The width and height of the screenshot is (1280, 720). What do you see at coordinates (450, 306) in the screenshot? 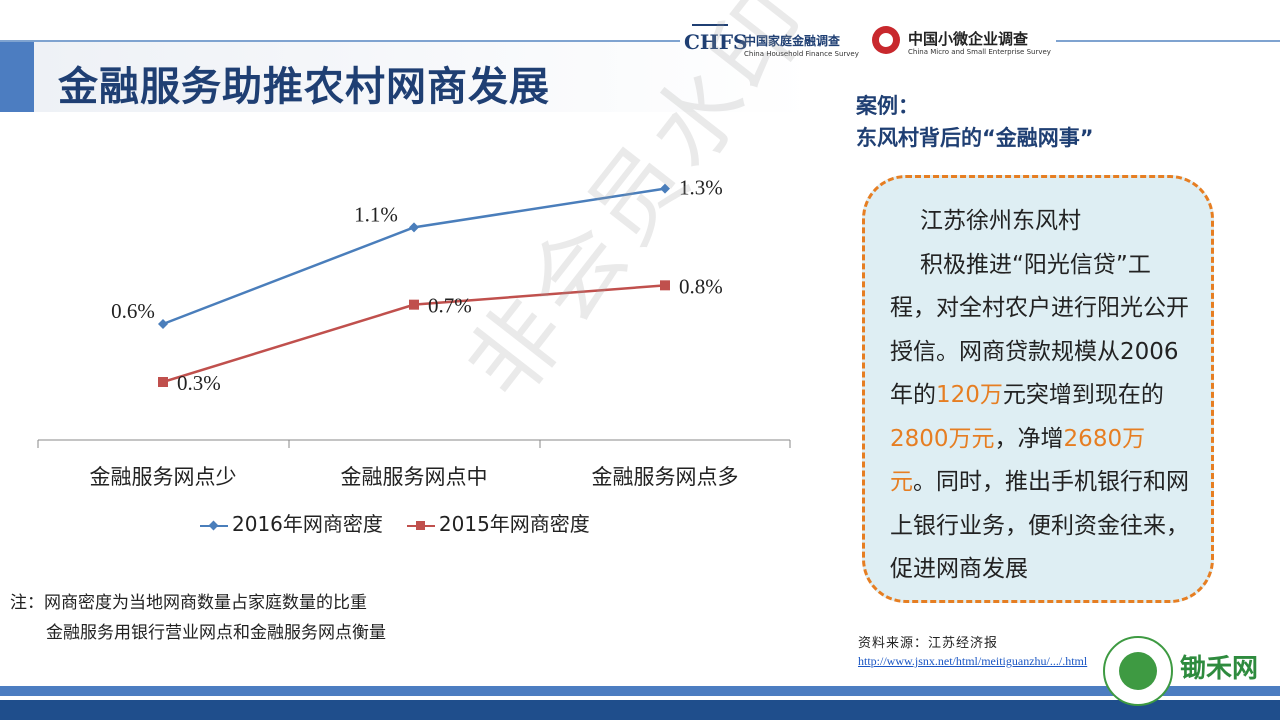
I see `data-label: 0.7%` at bounding box center [450, 306].